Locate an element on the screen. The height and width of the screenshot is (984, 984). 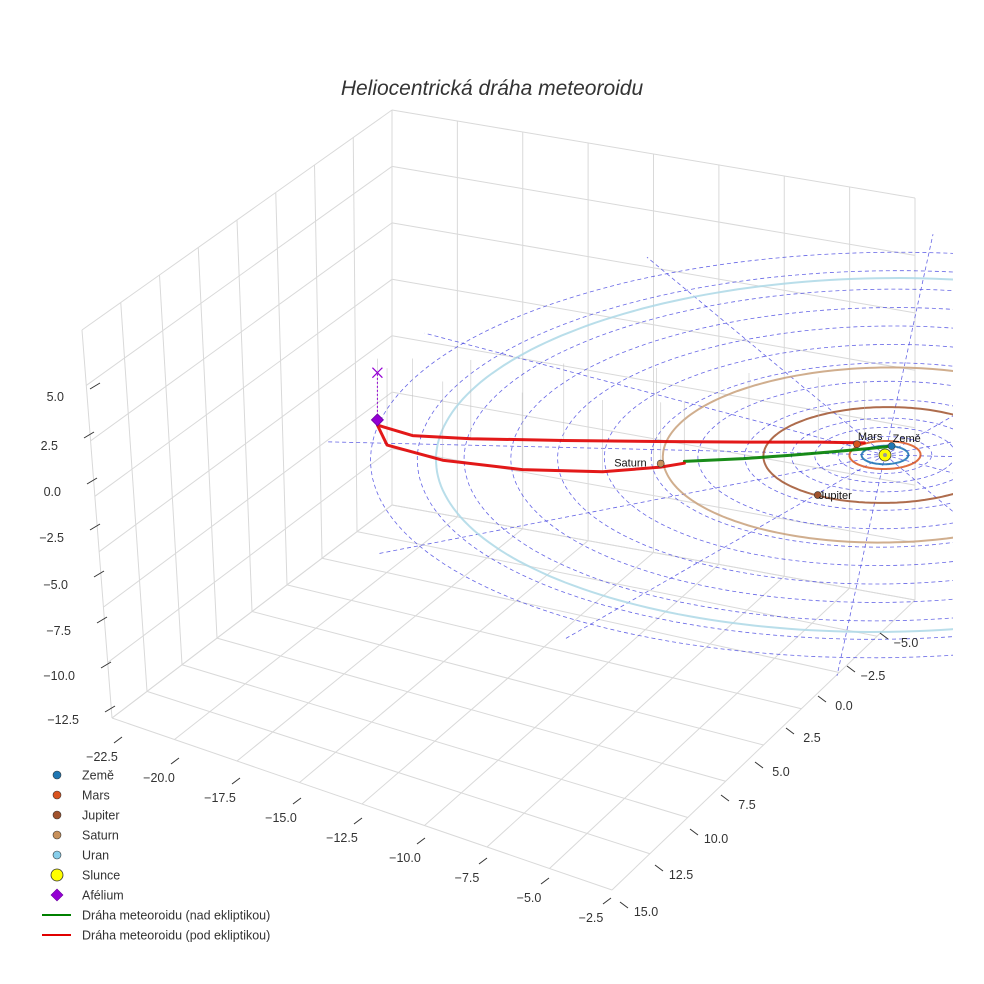
orbit-Saturn is located at coordinates (807, 455).